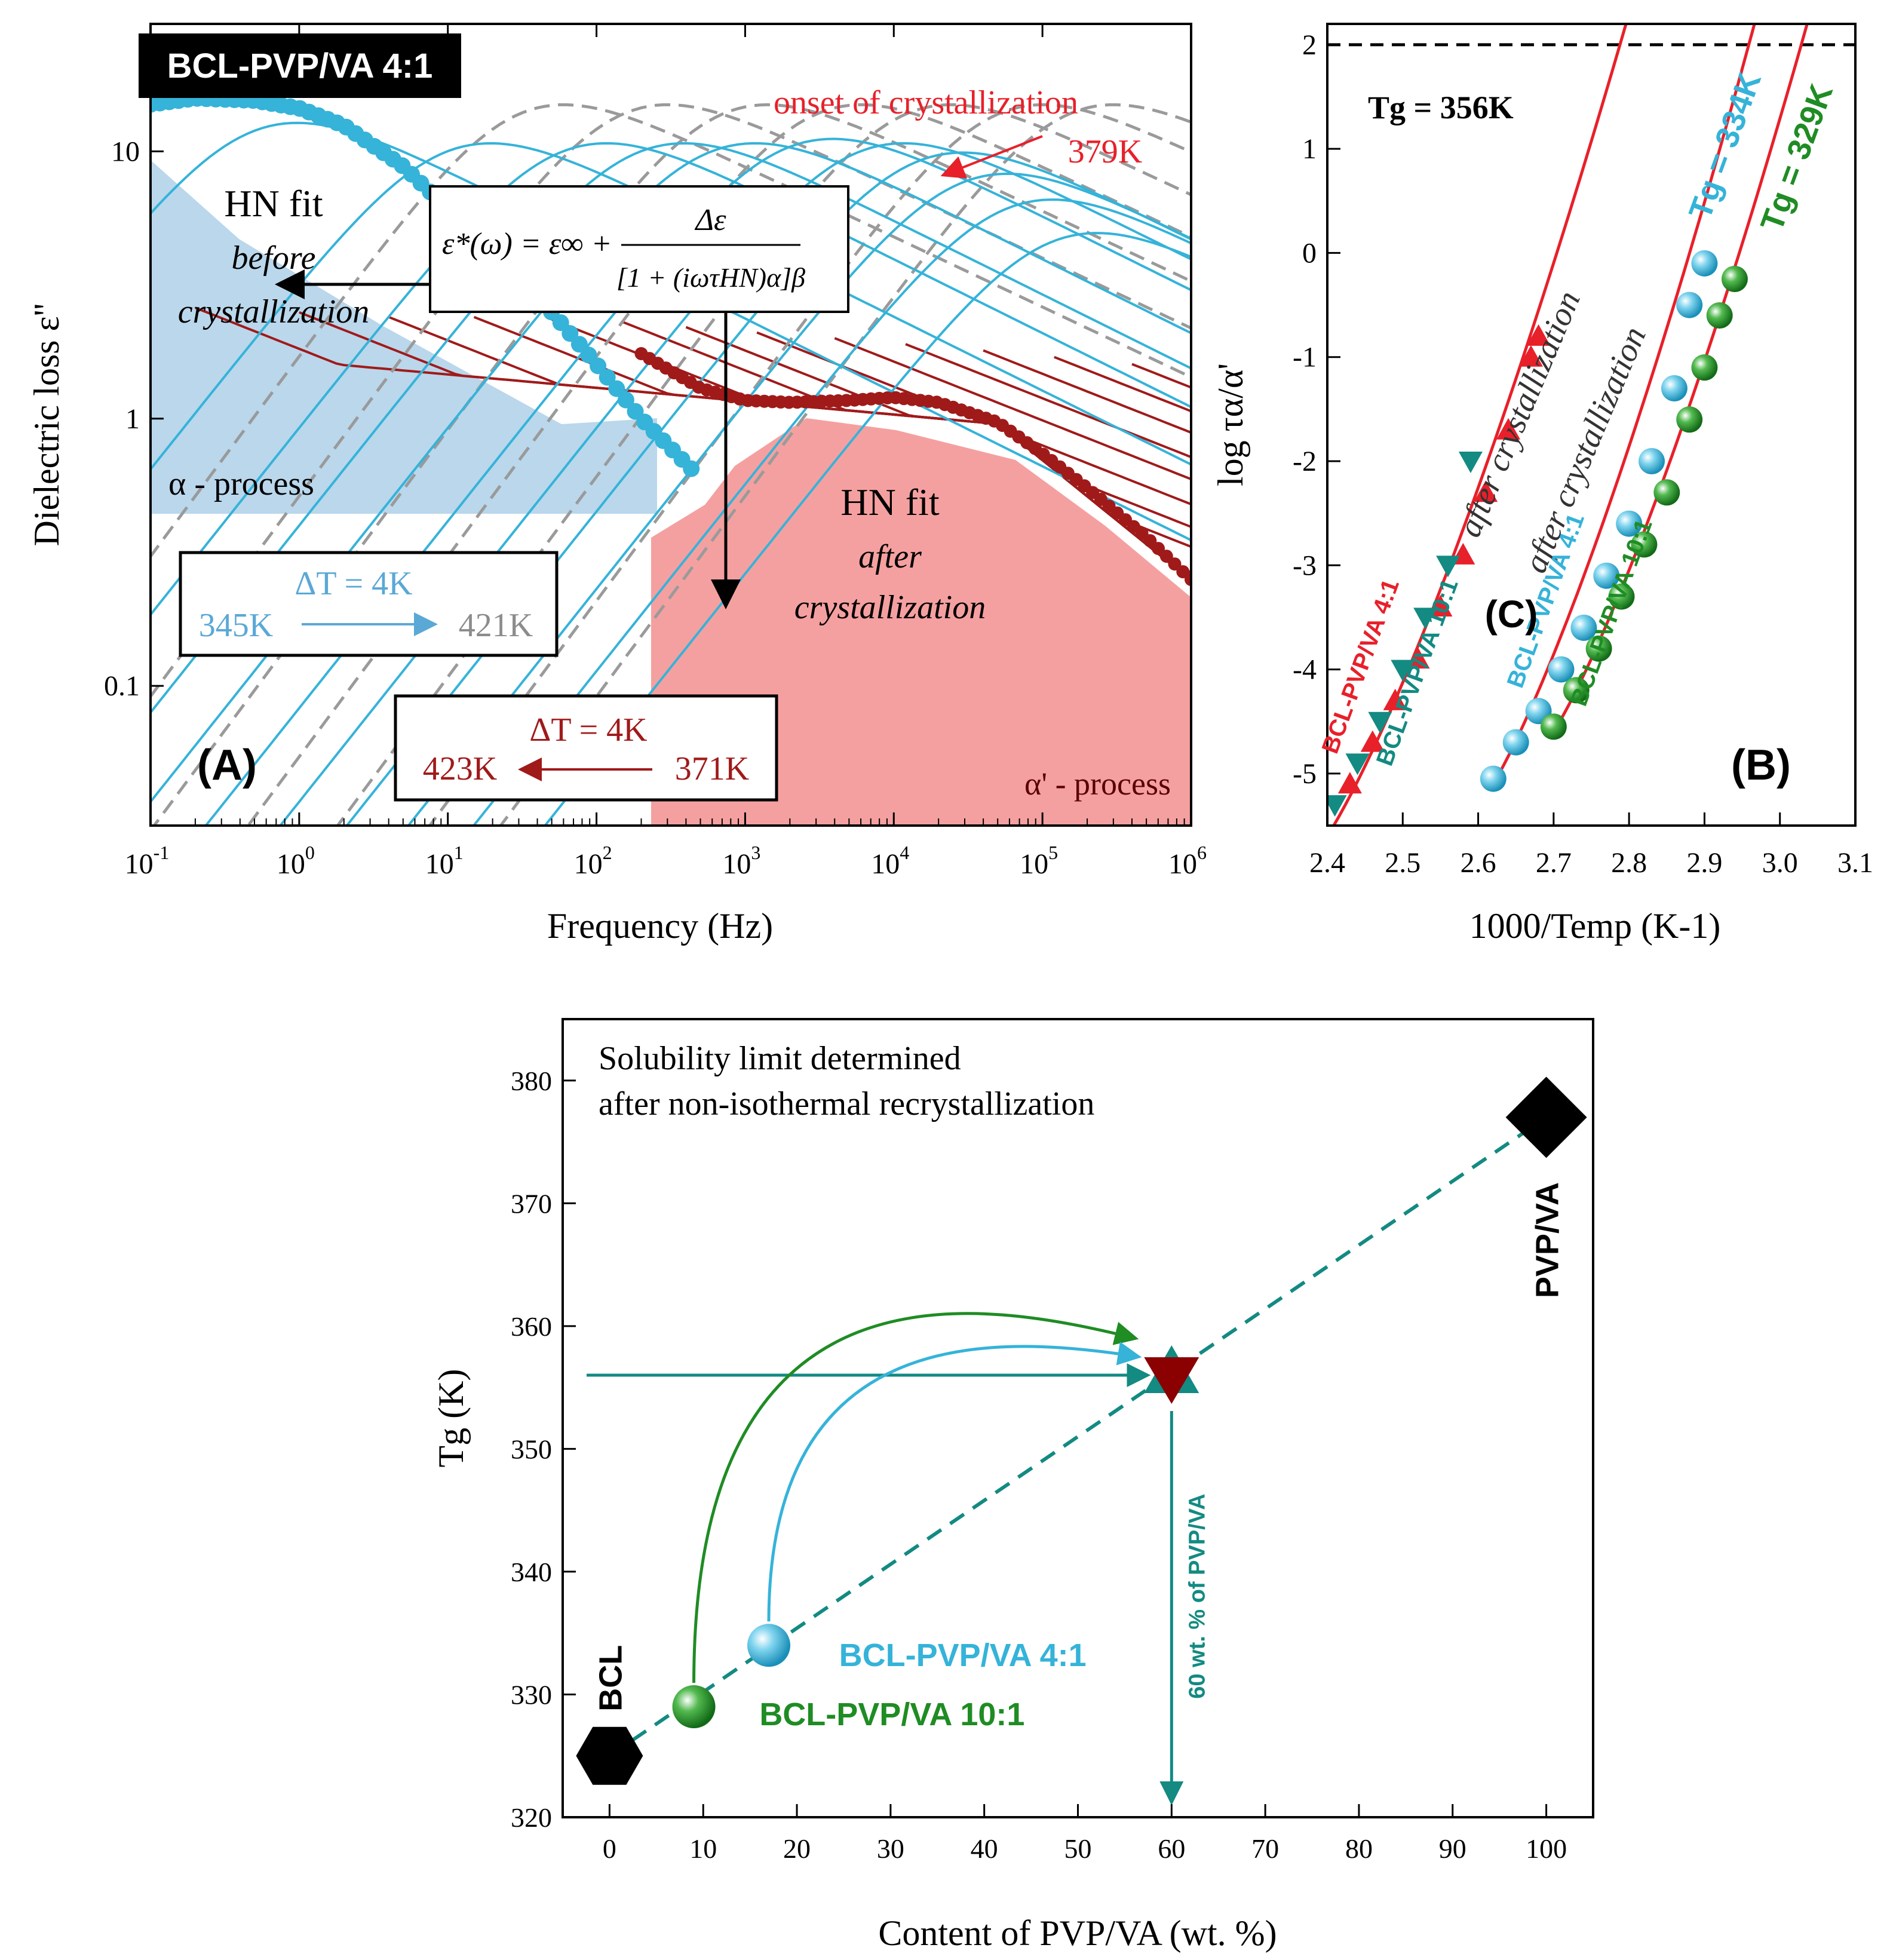 The height and width of the screenshot is (1960, 1890). I want to click on legend-red-box: ΔT = 4K 371K 423K, so click(586, 748).